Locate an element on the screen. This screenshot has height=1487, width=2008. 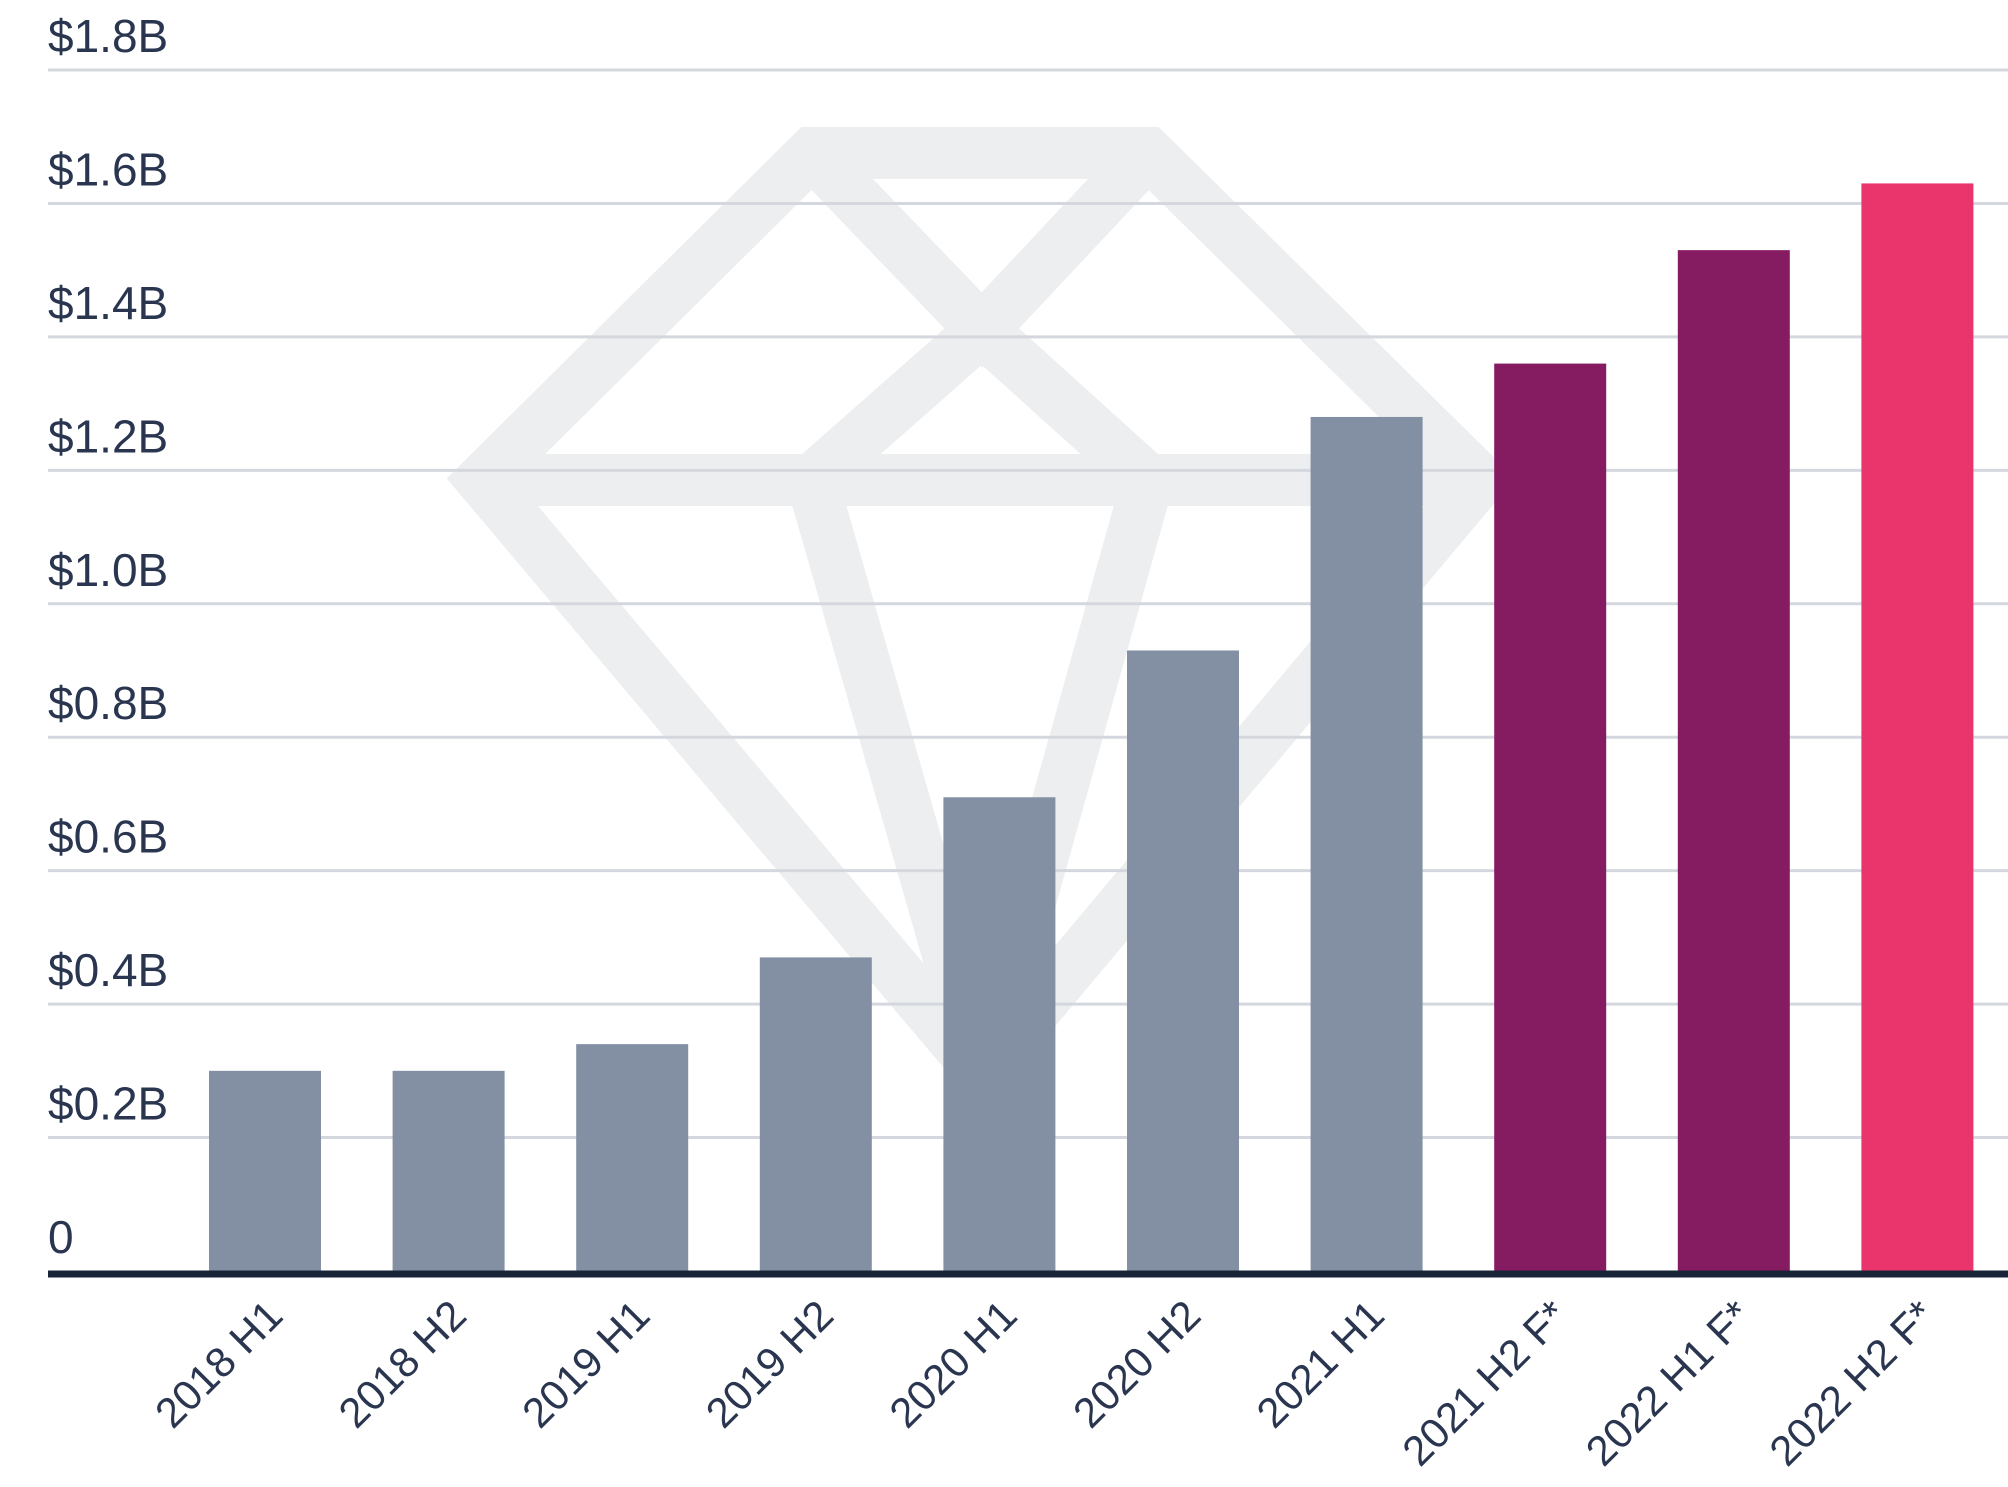
x-tick-label: 2022 H2 F* is located at coordinates (1851, 1382).